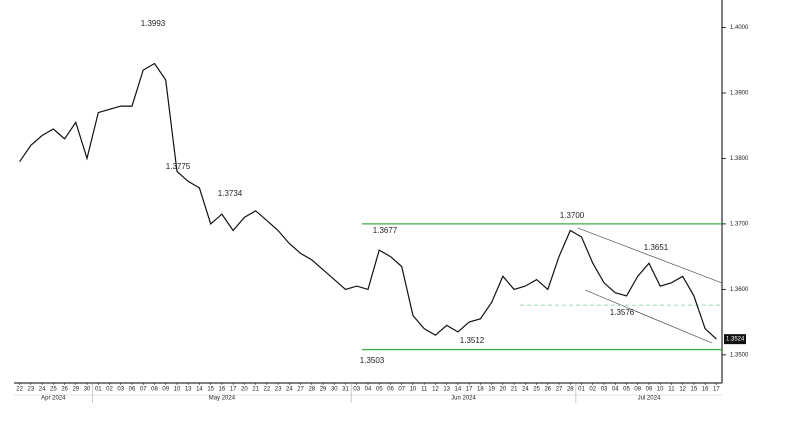 This screenshot has height=425, width=787. Describe the element at coordinates (53, 399) in the screenshot. I see `month-label: Apr 2024` at that location.